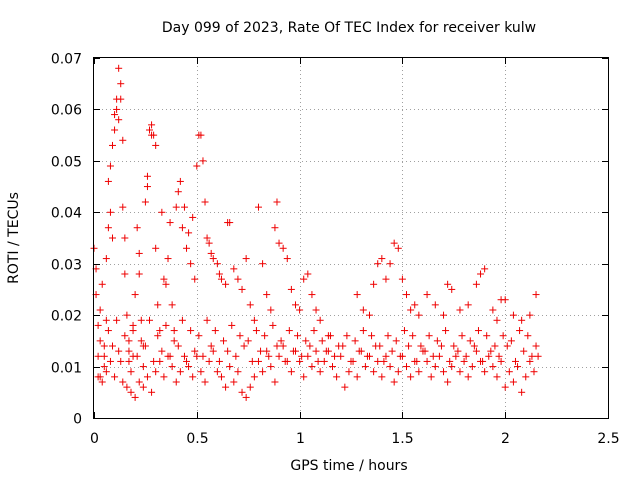  Describe the element at coordinates (66, 369) in the screenshot. I see `y-tick-label: 0.01` at that location.